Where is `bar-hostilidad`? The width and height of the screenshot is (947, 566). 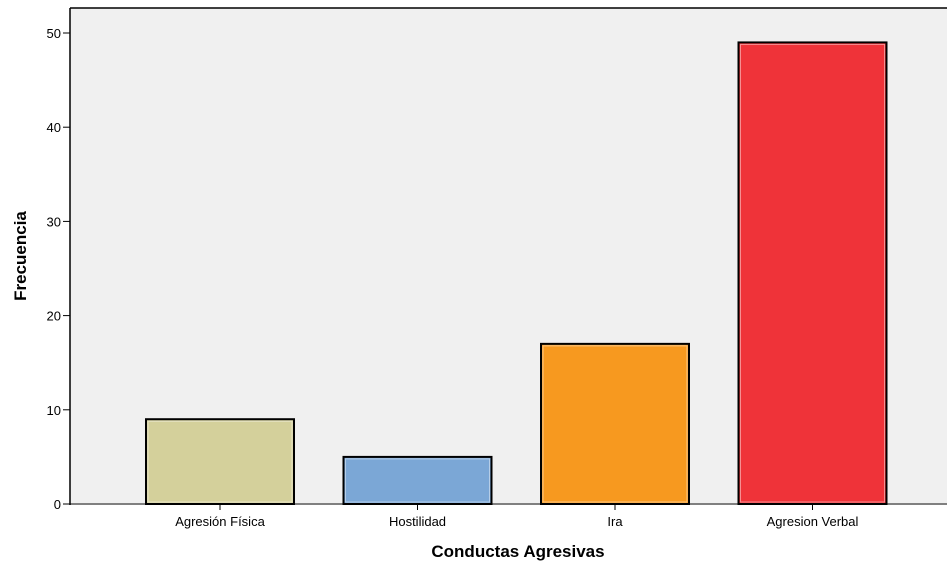 bar-hostilidad is located at coordinates (417, 480).